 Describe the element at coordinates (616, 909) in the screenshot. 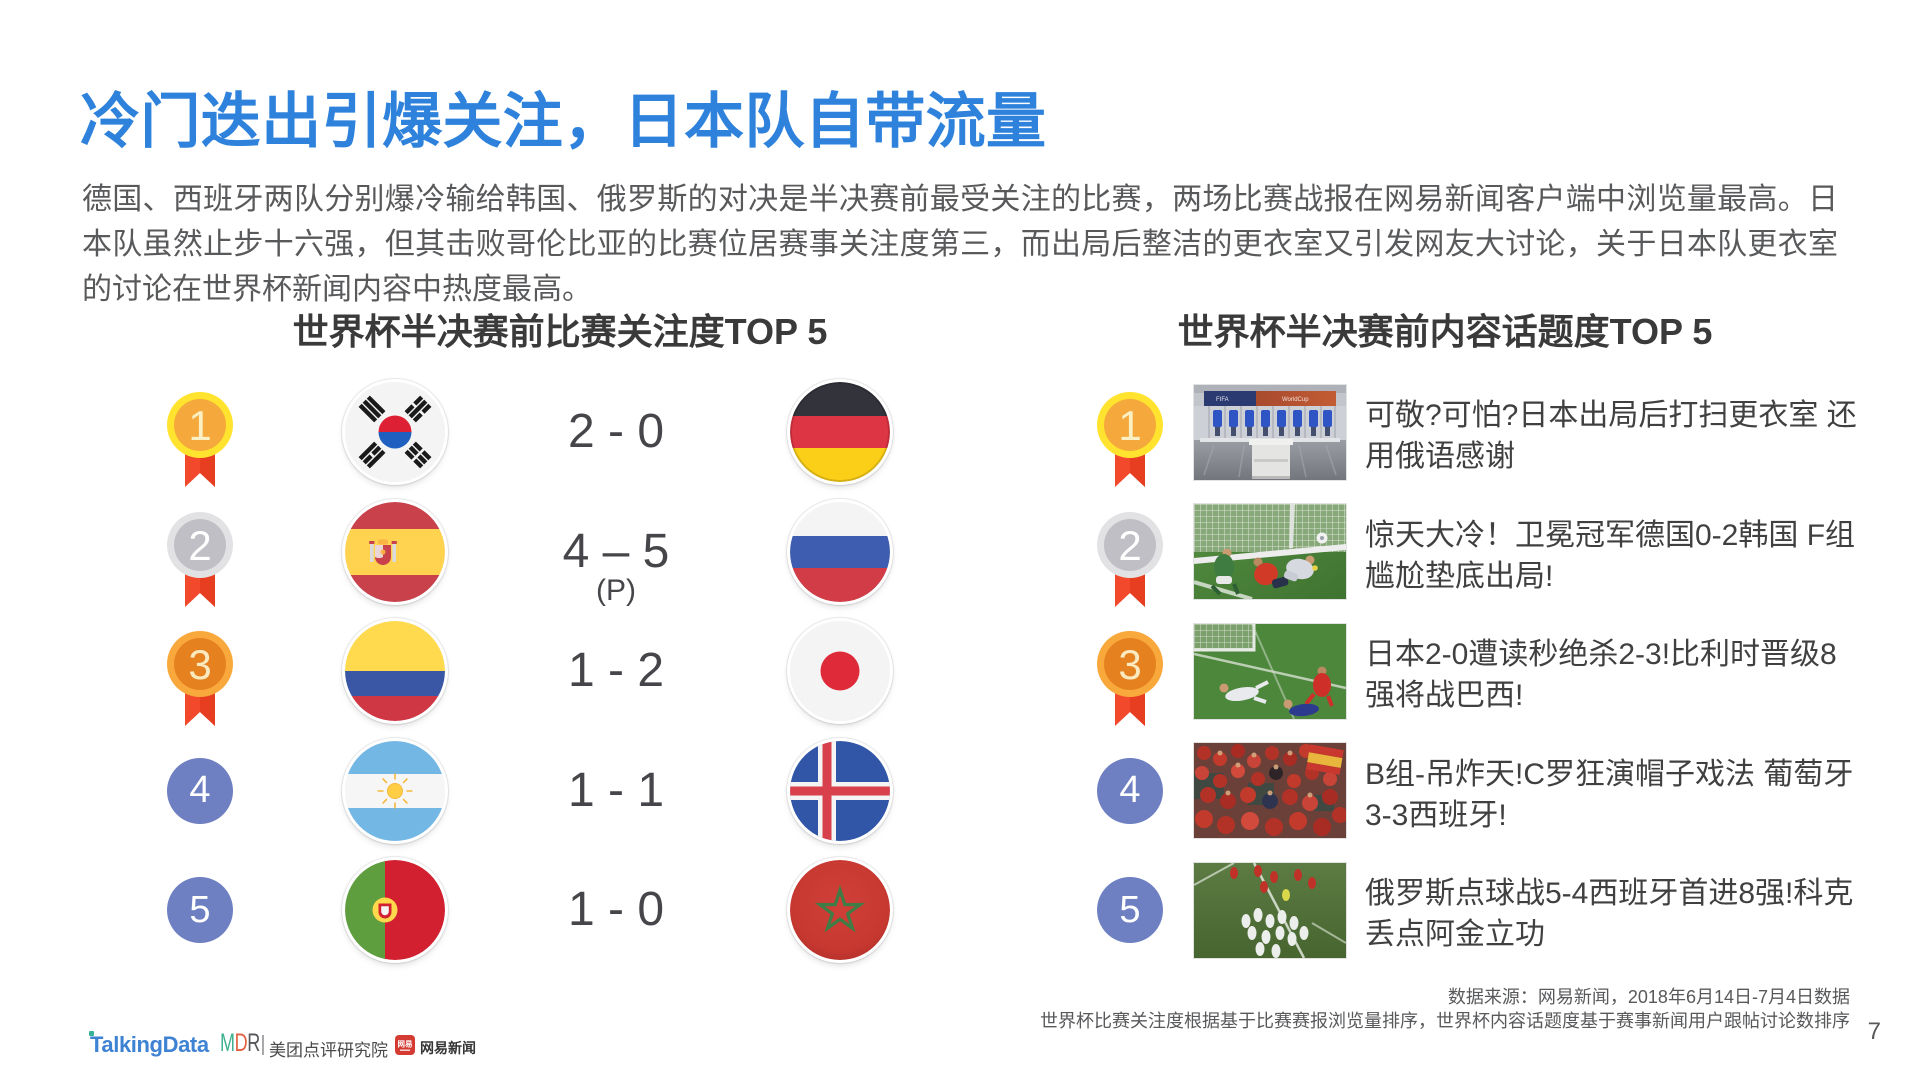

I see `match-score: 1 - 0` at that location.